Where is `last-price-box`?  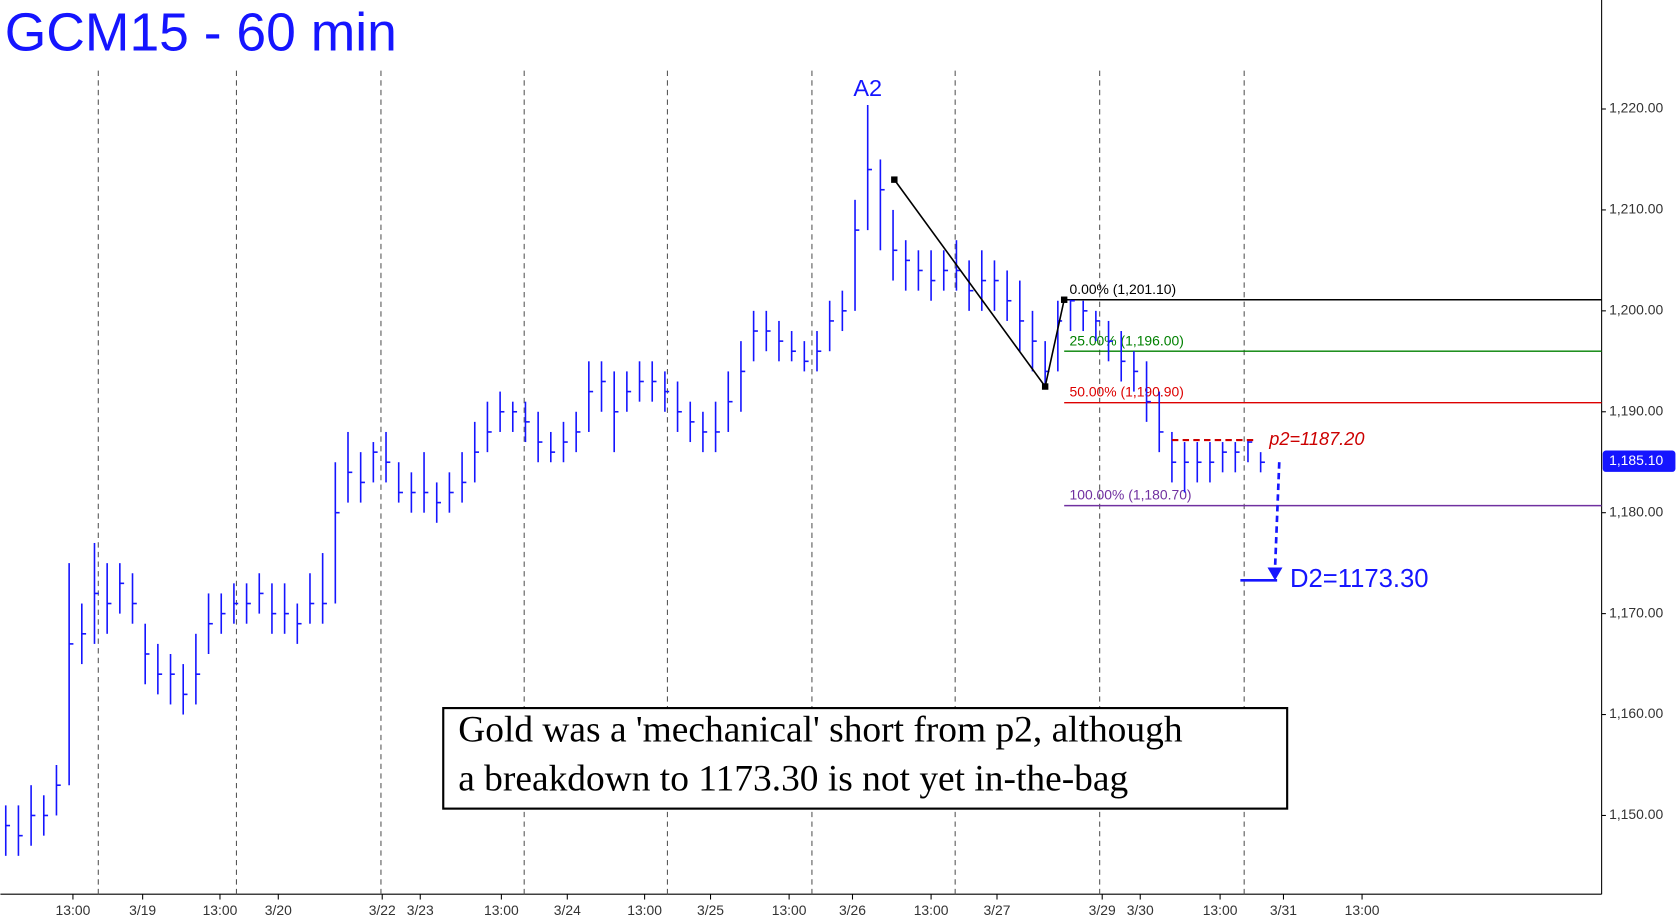
last-price-box is located at coordinates (1639, 461).